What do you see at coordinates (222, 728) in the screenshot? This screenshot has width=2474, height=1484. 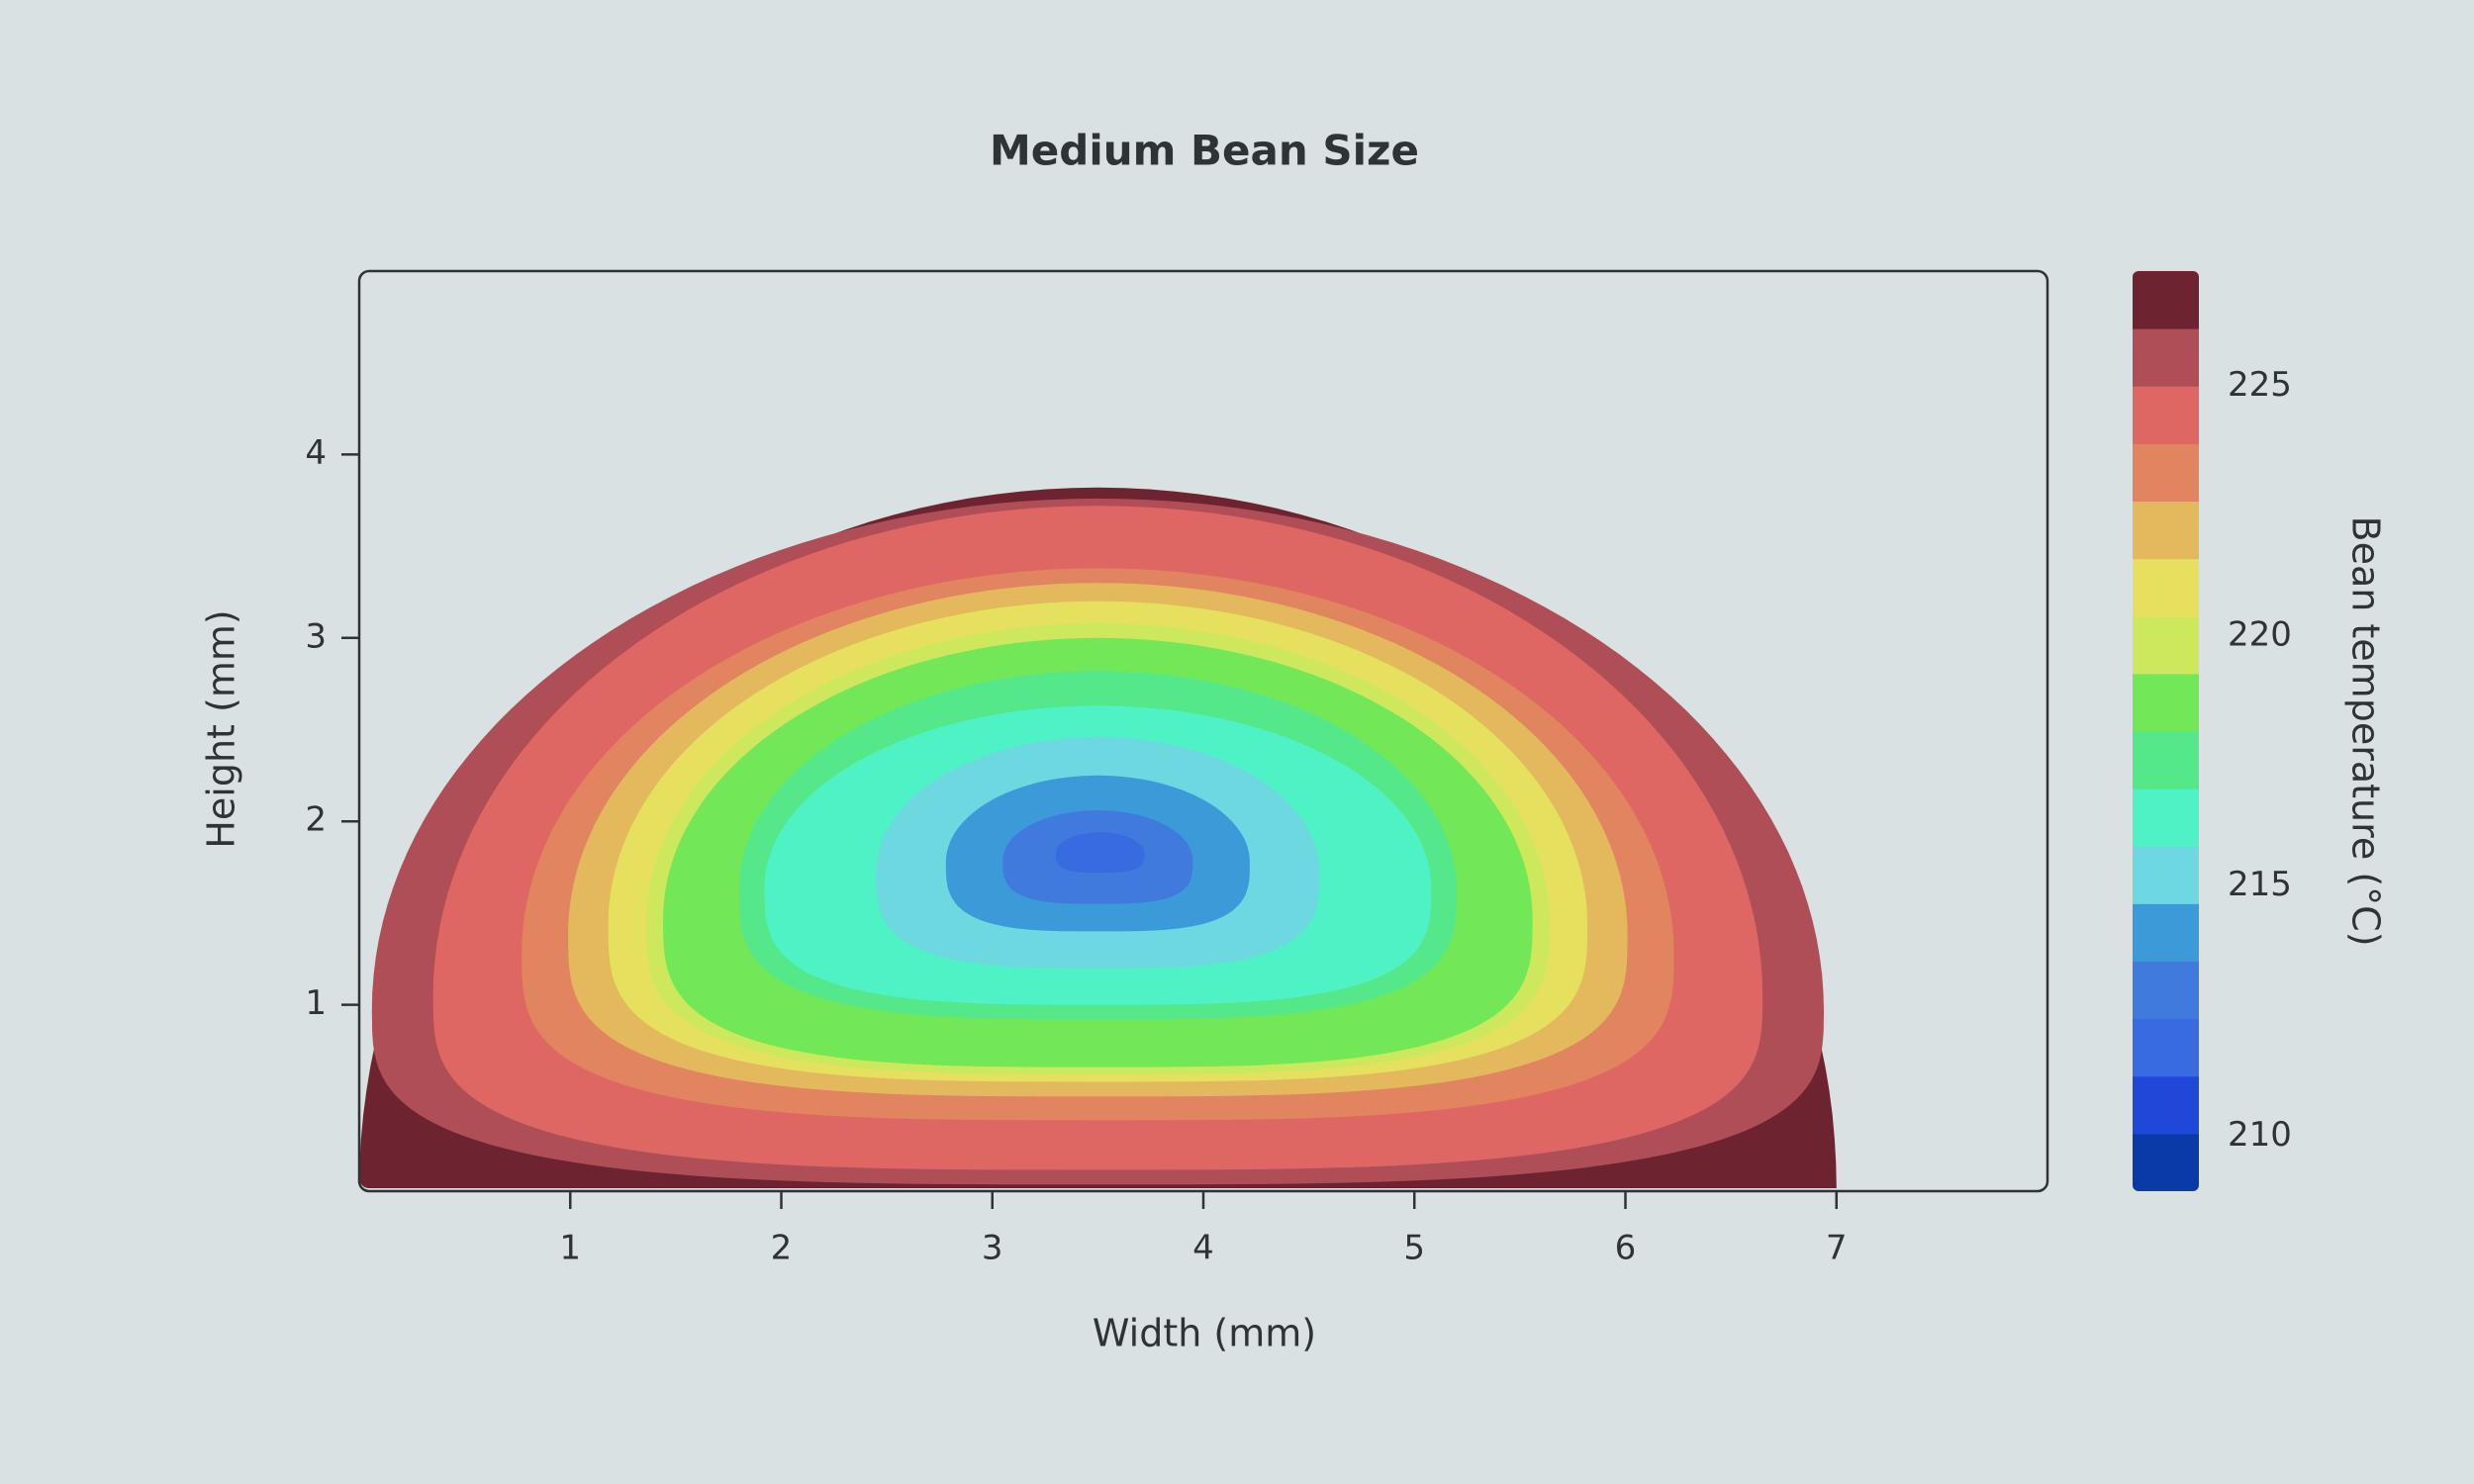 I see `y-axis-label: Height (mm)` at bounding box center [222, 728].